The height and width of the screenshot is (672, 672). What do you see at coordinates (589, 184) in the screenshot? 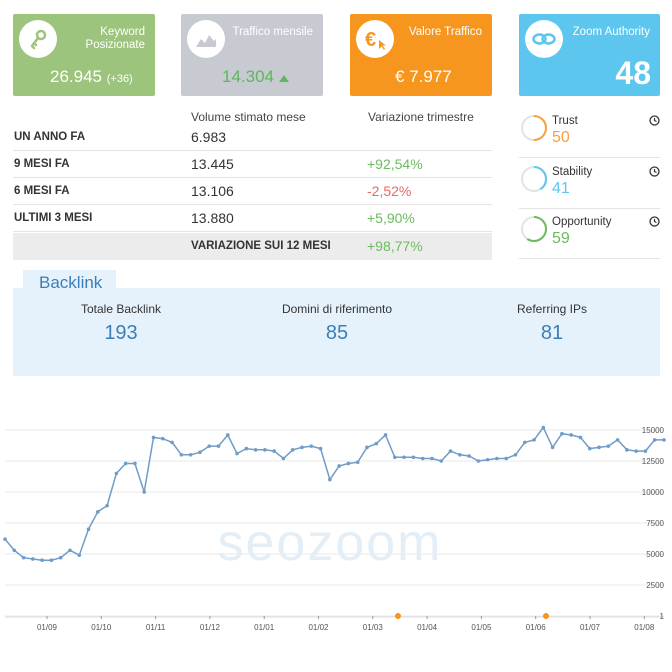
I see `metric-stability: Stability 41` at bounding box center [589, 184].